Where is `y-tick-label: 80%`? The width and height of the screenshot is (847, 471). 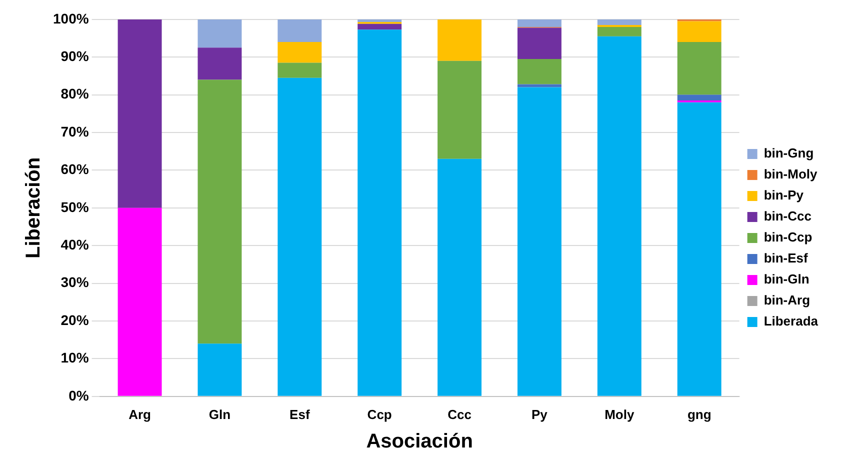
y-tick-label: 80% is located at coordinates (75, 94).